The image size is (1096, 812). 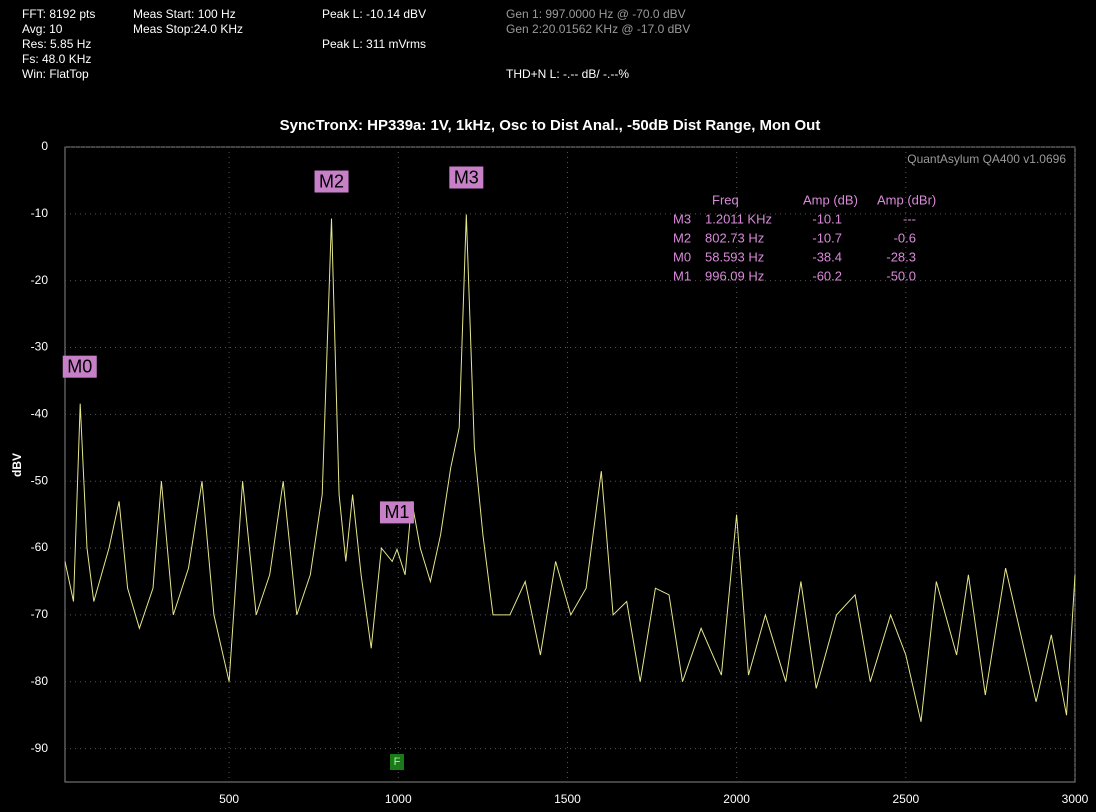 What do you see at coordinates (901, 275) in the screenshot?
I see `table-cell: -50.0` at bounding box center [901, 275].